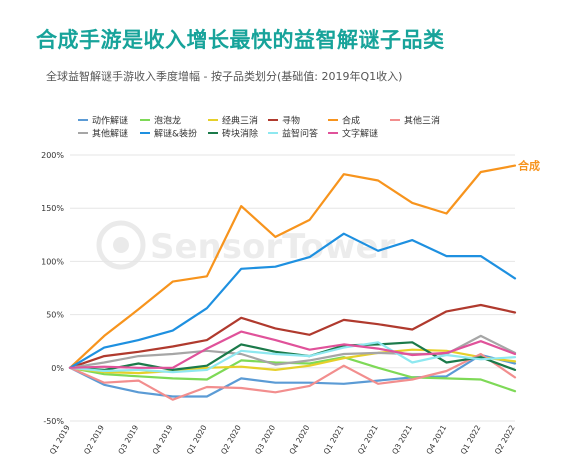 The width and height of the screenshot is (583, 471). I want to click on y-tick-label: 50%, so click(55, 315).